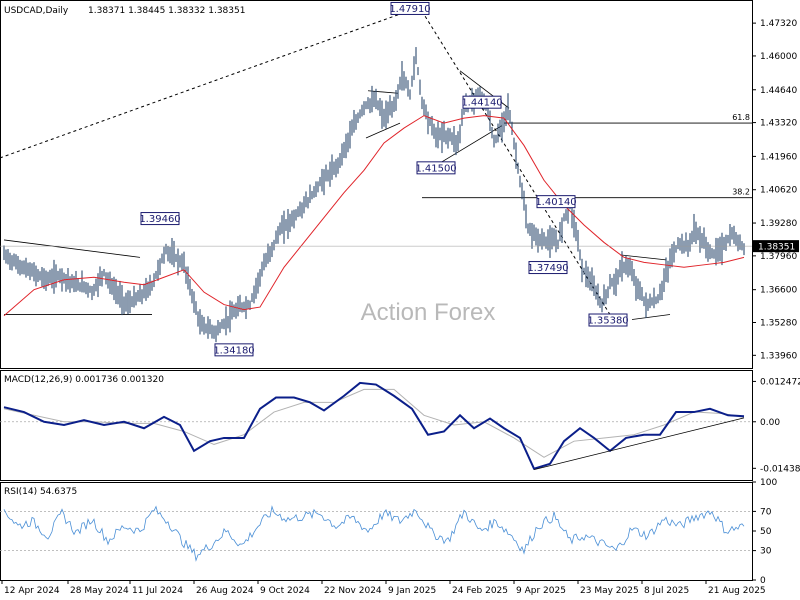  Describe the element at coordinates (766, 552) in the screenshot. I see `rsi-y-tick-label: 30` at that location.